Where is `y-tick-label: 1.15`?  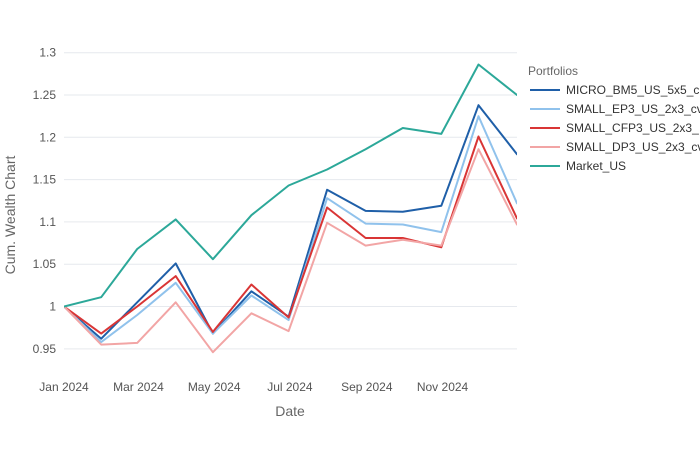
y-tick-label: 1.15 is located at coordinates (45, 180).